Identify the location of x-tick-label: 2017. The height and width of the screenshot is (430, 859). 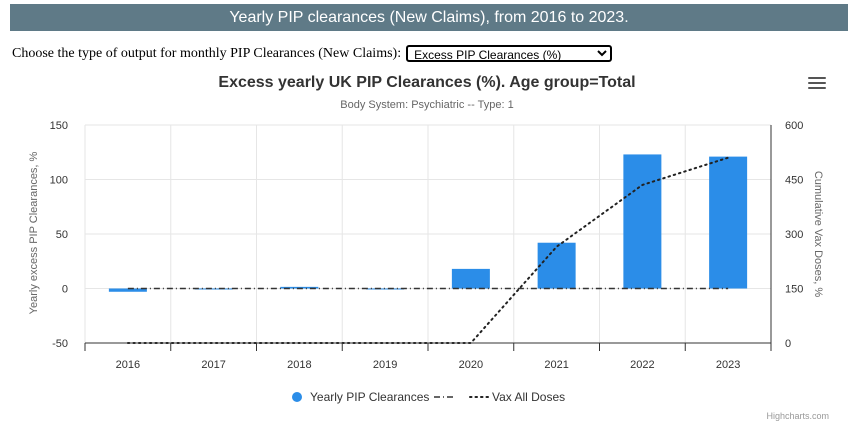
(213, 365).